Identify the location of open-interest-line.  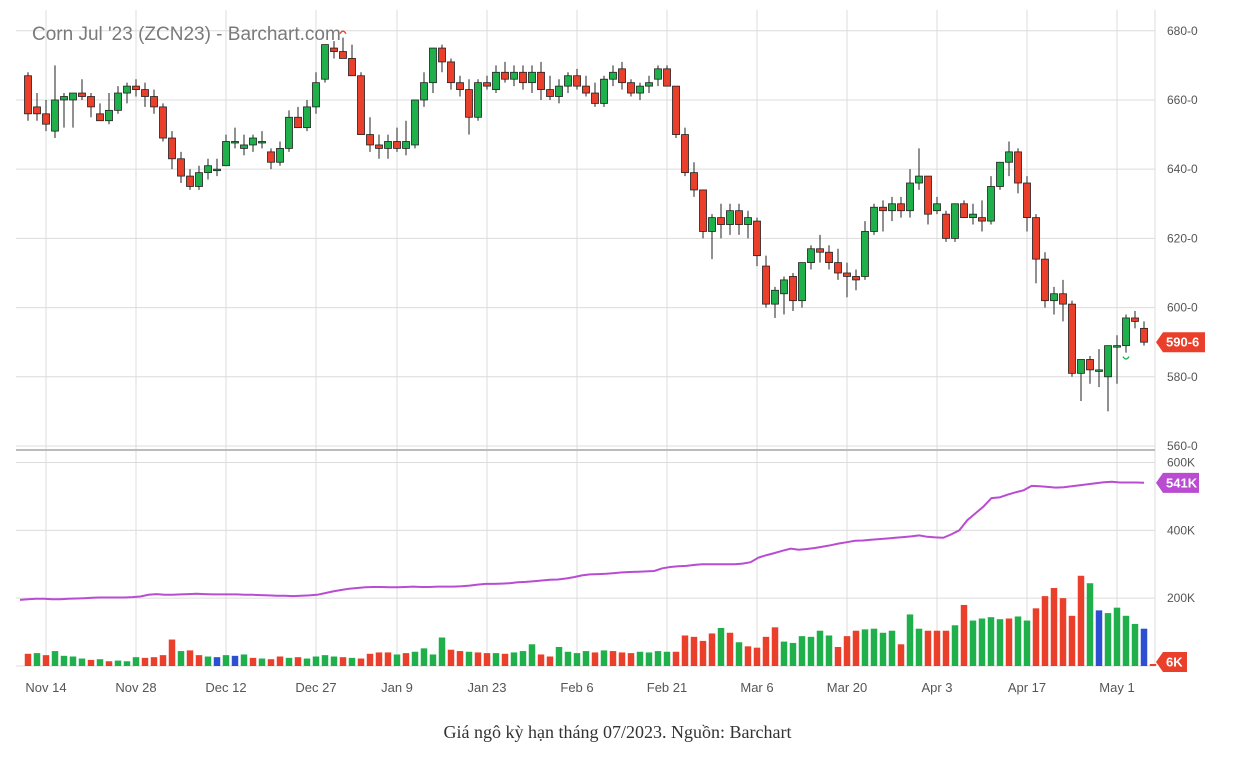
(582, 540).